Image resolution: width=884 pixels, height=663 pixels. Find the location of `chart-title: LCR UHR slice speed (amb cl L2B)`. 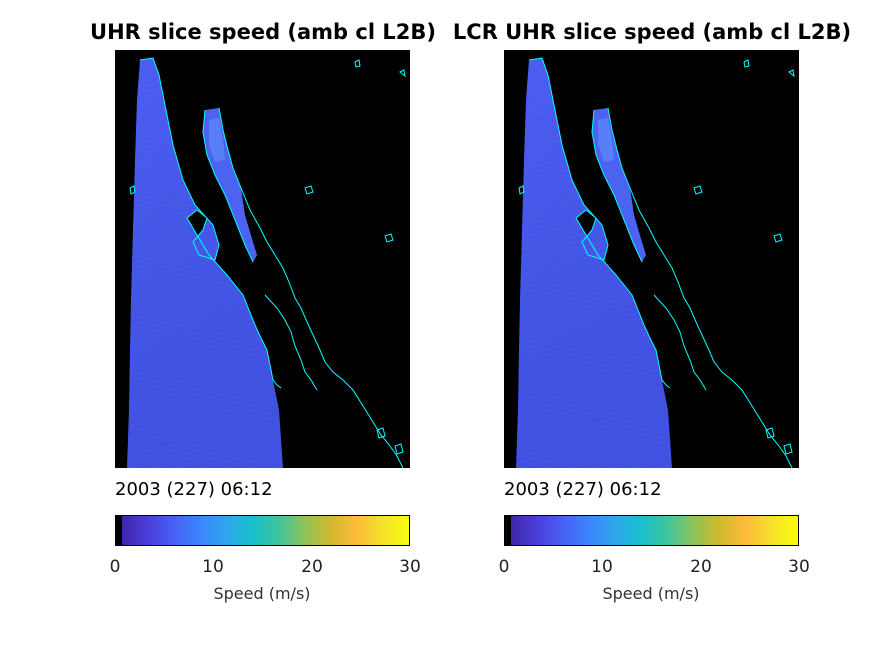

chart-title: LCR UHR slice speed (amb cl L2B) is located at coordinates (652, 32).